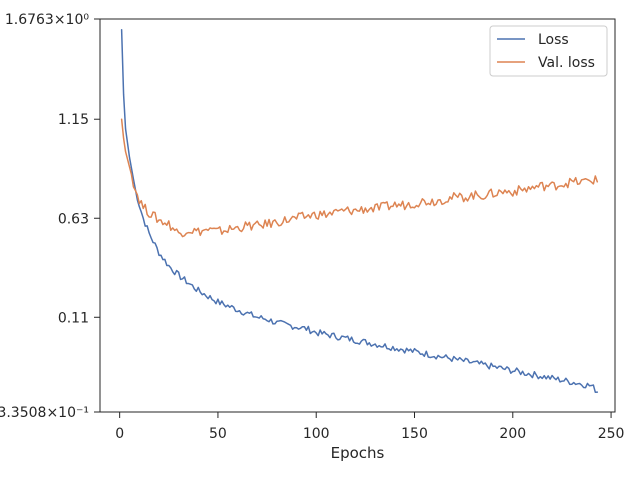  What do you see at coordinates (414, 434) in the screenshot?
I see `x-tick-label-150: 150` at bounding box center [414, 434].